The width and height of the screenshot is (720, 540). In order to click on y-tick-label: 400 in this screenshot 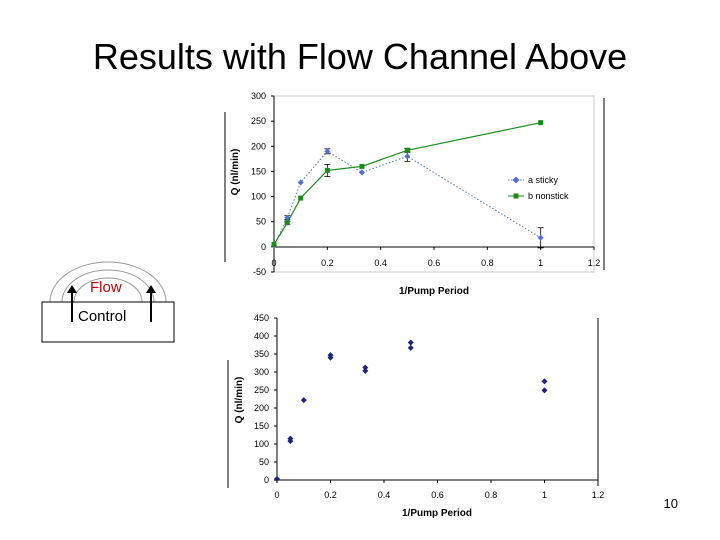, I will do `click(261, 336)`.